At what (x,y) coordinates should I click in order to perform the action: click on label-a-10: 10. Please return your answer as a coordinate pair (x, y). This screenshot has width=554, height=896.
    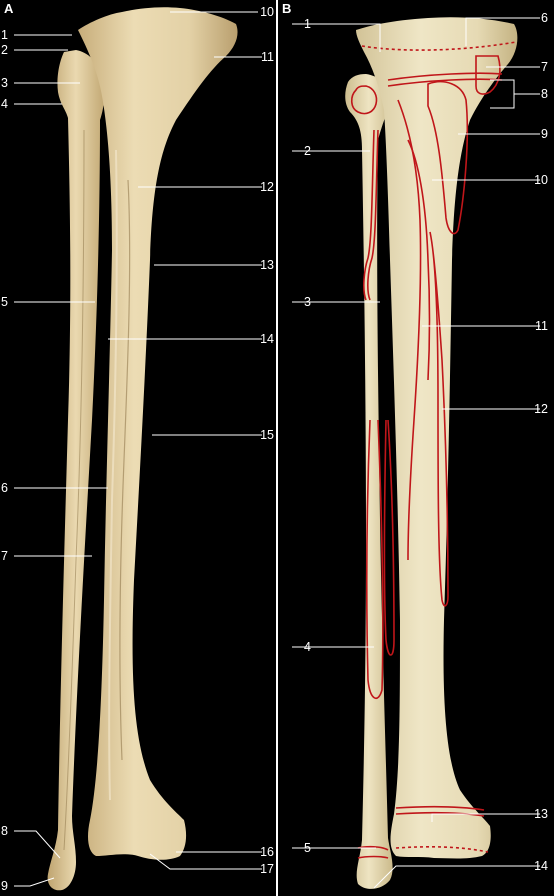
    Looking at the image, I should click on (267, 12).